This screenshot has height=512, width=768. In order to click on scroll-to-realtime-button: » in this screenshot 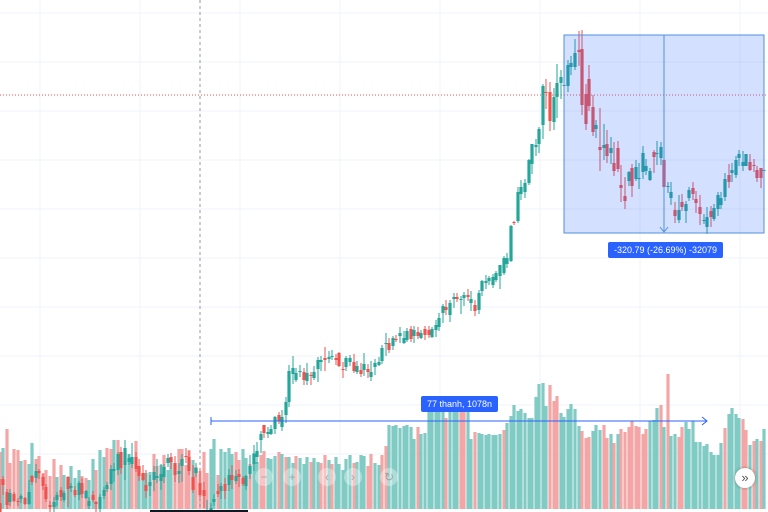, I will do `click(745, 478)`.